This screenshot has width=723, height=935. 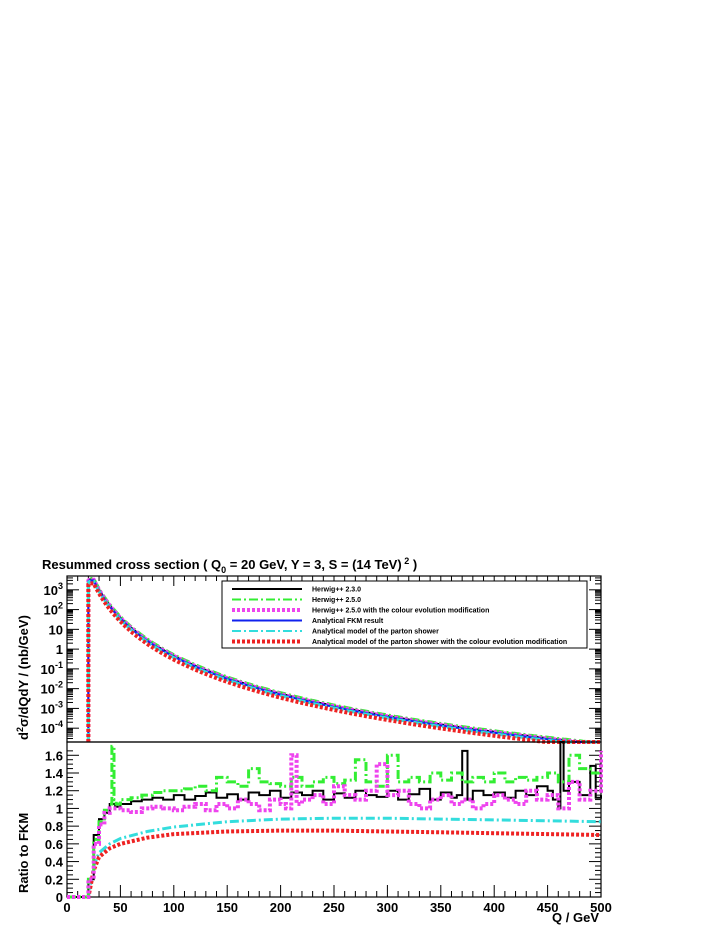 I want to click on bottom-y-tick-label: 0.2, so click(x=54, y=879).